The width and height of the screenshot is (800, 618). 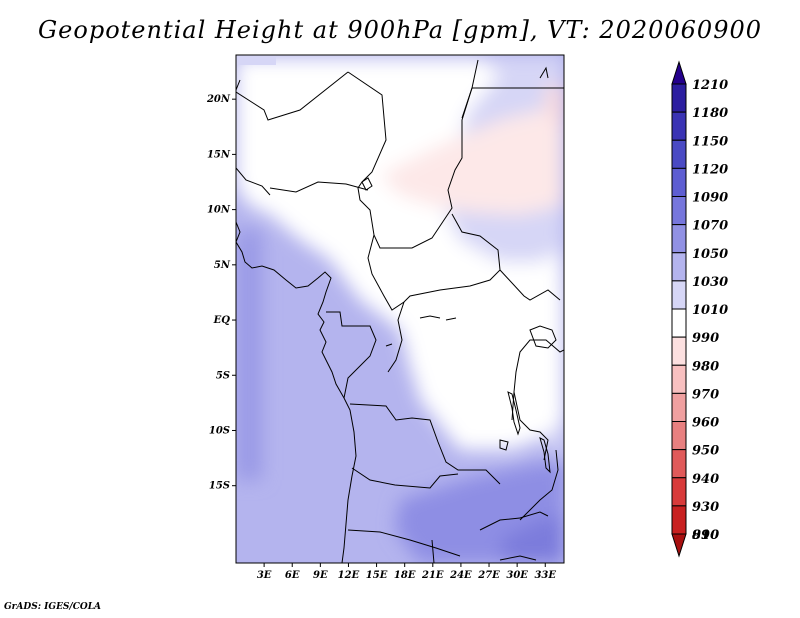 I want to click on region-1010-east, so click(x=476, y=360).